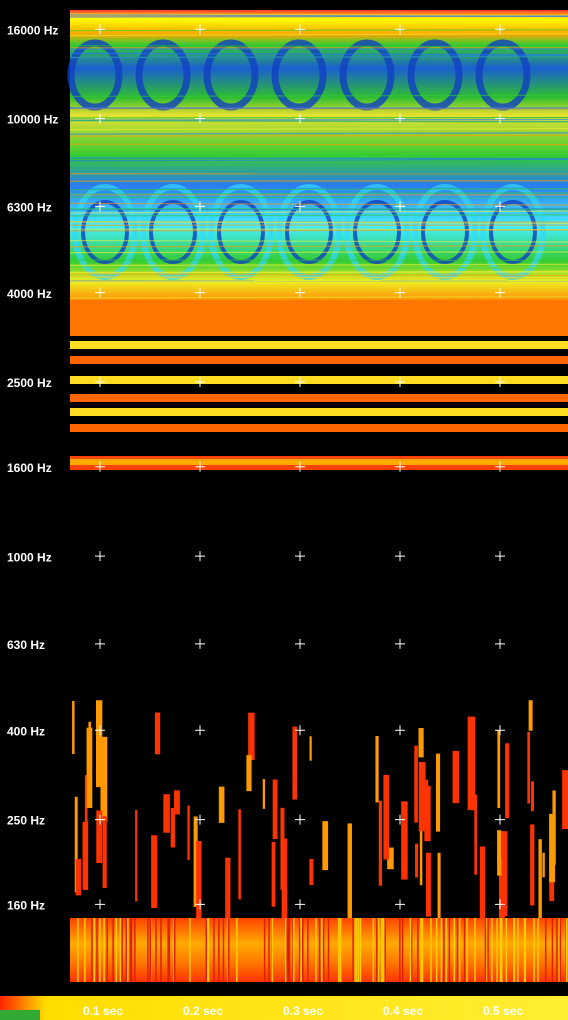  Describe the element at coordinates (503, 1011) in the screenshot. I see `x-tick-label: 0.5 sec` at that location.